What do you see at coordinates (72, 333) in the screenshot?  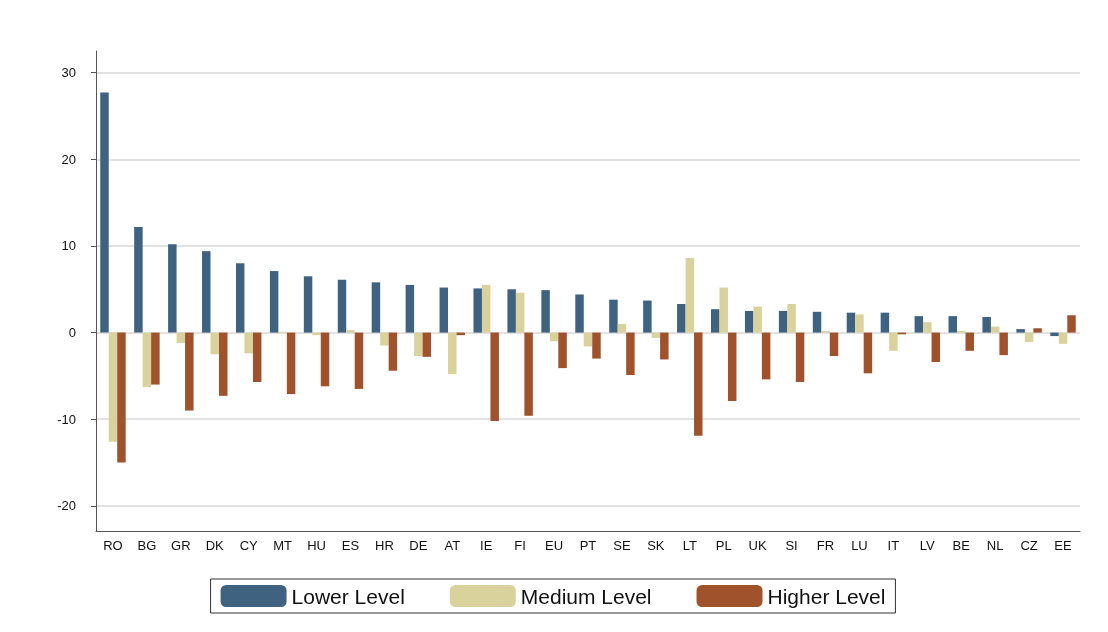 I see `y-tick-label: 0` at bounding box center [72, 333].